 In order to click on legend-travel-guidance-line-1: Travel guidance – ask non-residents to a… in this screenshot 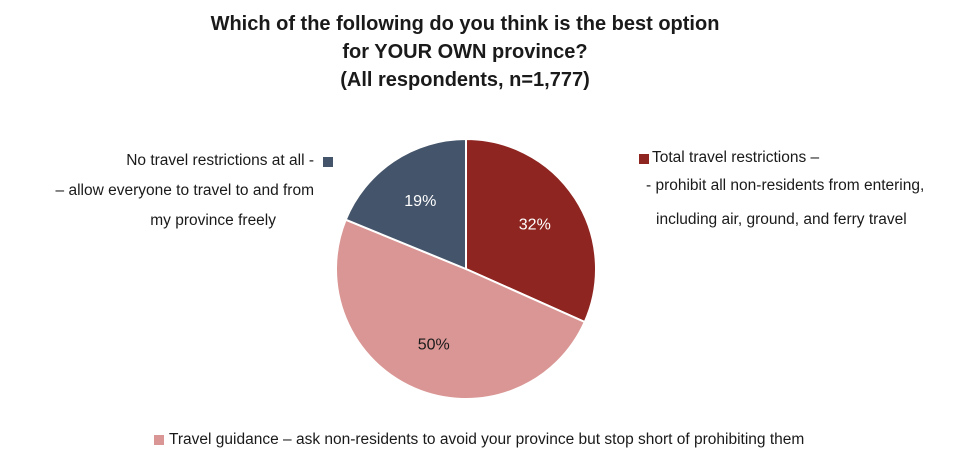, I will do `click(487, 439)`.